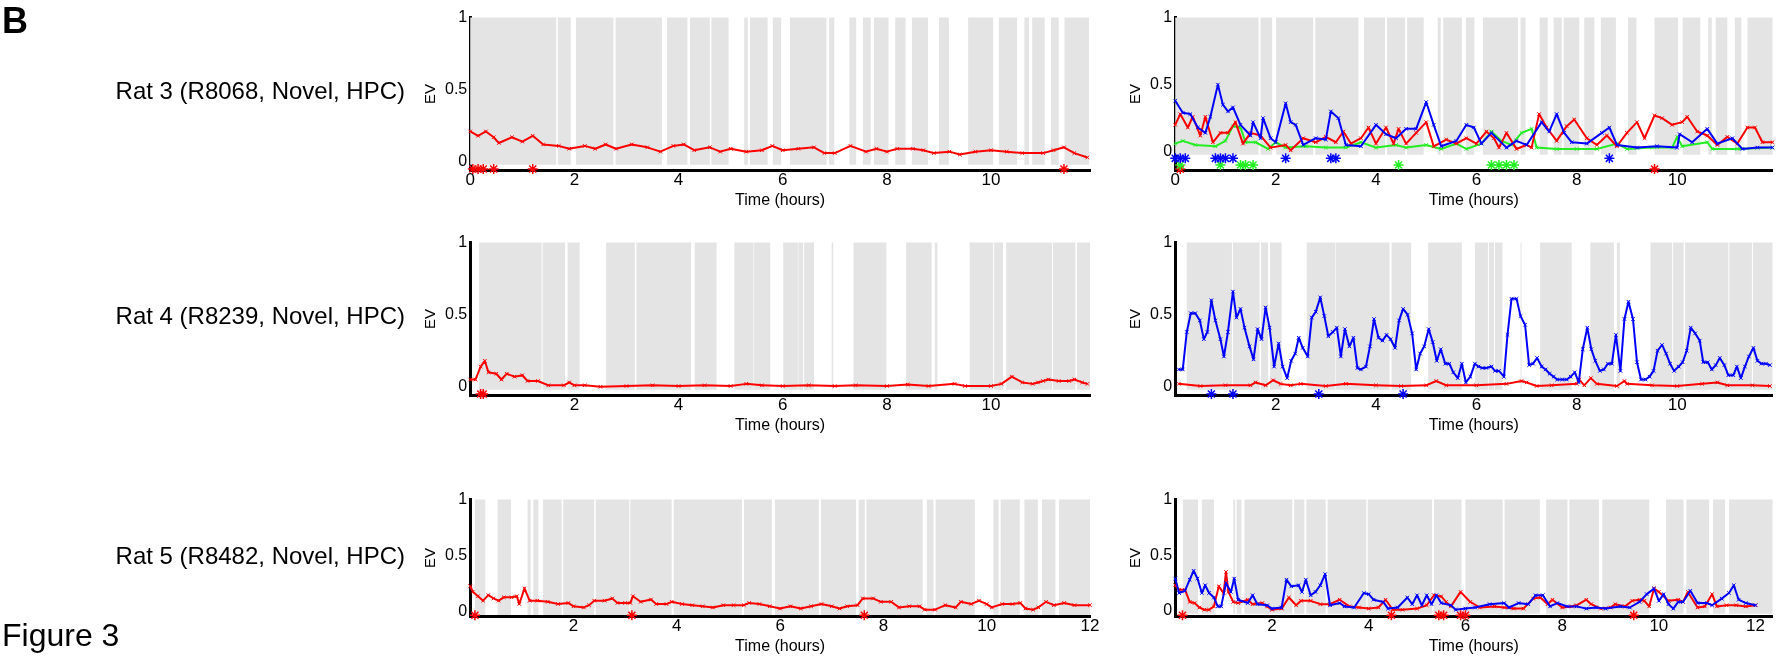 This screenshot has width=1779, height=656. I want to click on text: Rat 5 (R8482, Novel, HPC), so click(260, 556).